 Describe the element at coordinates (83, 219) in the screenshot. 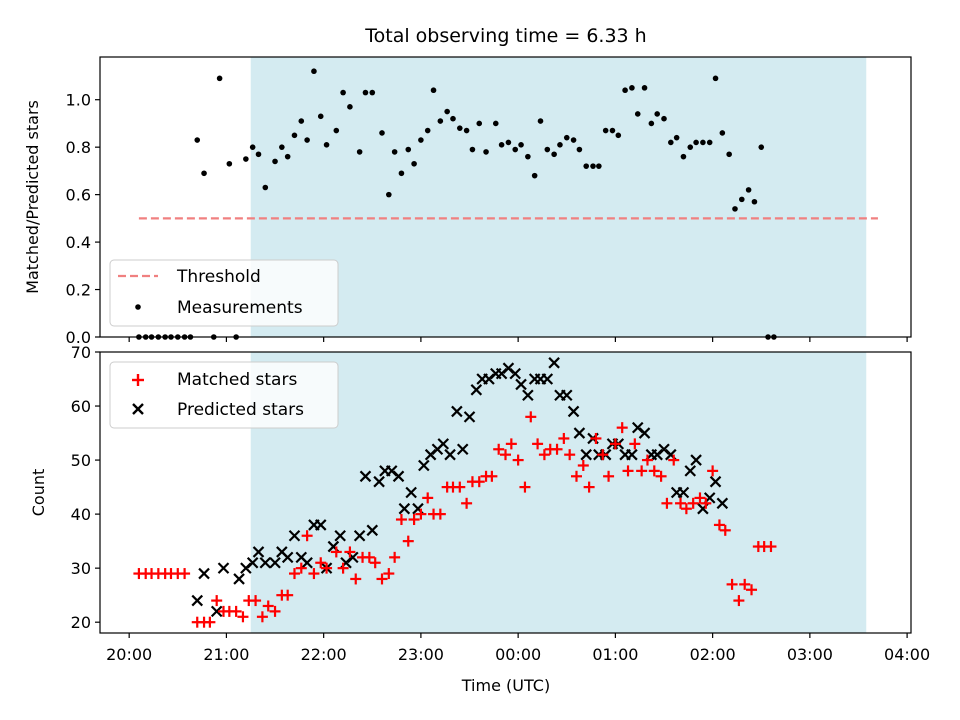

I see `top-y-ticks: 0.0 0.2 0.4 0.6 0.8 1.0` at that location.